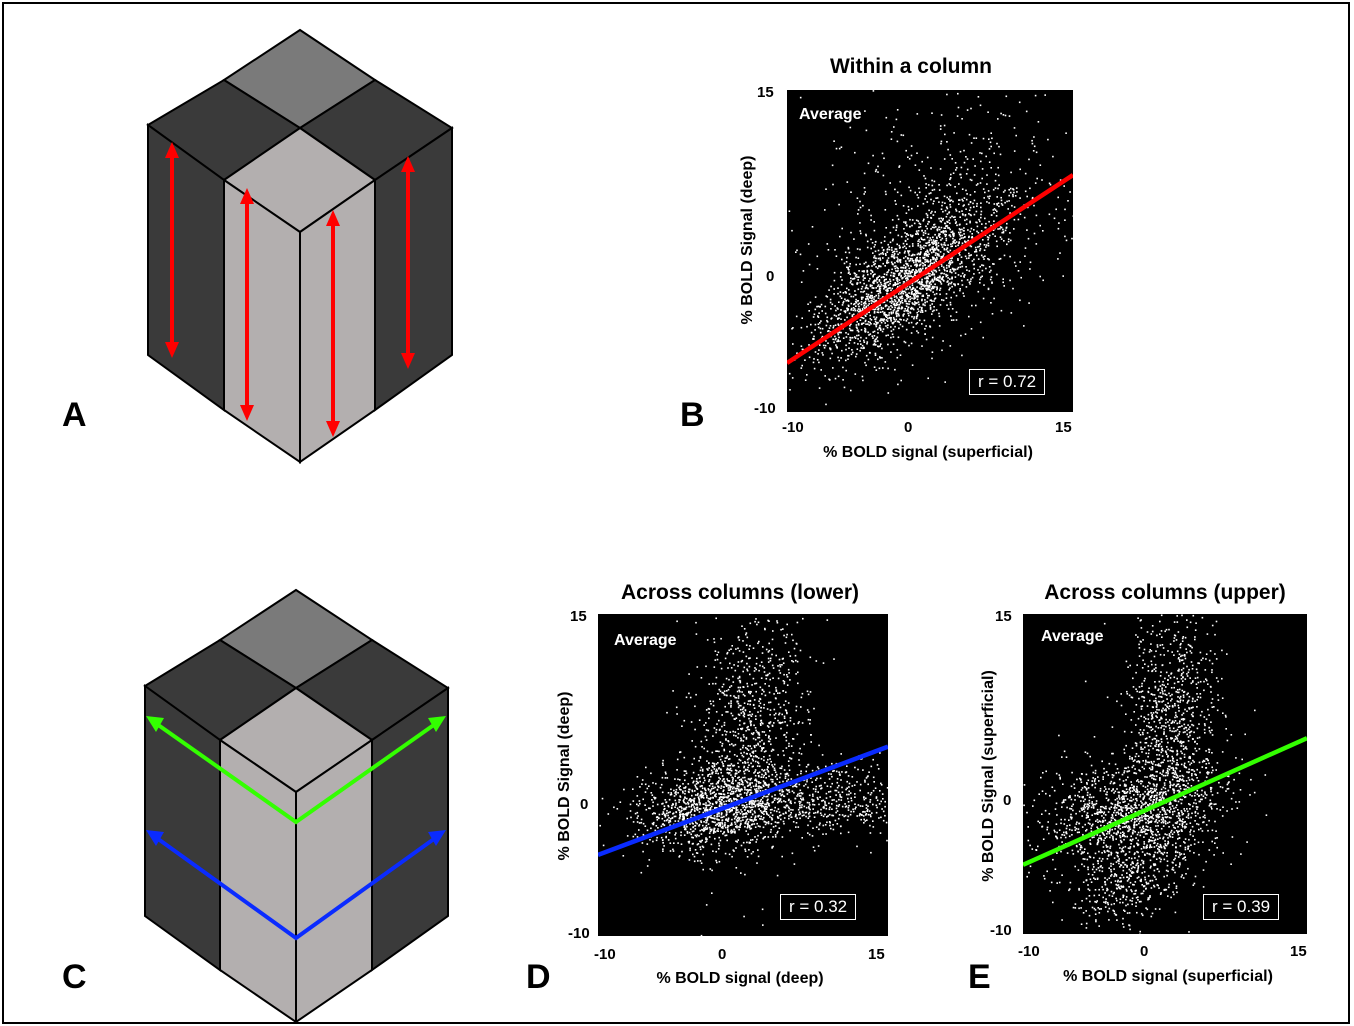 The width and height of the screenshot is (1354, 1026). Describe the element at coordinates (930, 251) in the screenshot. I see `plot-area: Average r = 0.72` at that location.